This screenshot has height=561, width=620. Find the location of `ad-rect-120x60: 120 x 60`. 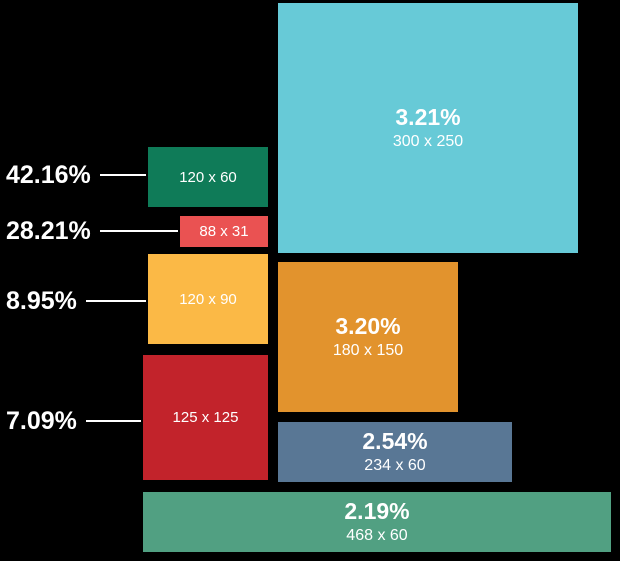

ad-rect-120x60: 120 x 60 is located at coordinates (208, 177).